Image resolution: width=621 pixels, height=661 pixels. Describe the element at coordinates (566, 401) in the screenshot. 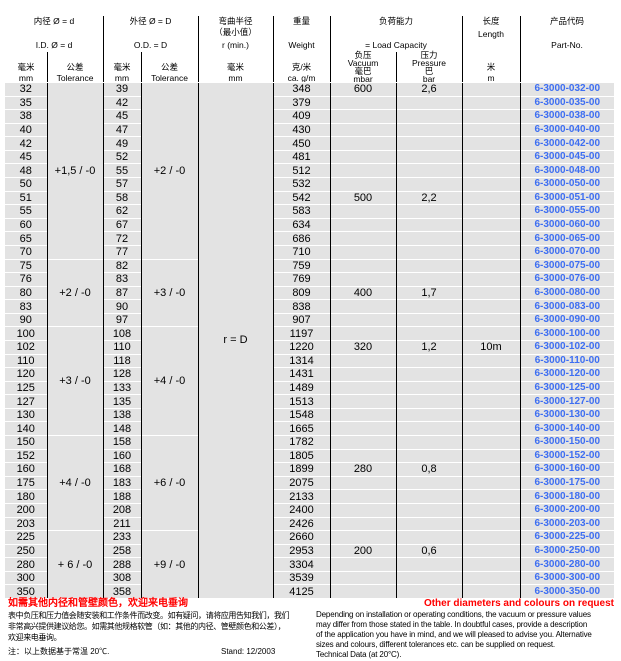

I see `part-number-link: 6-3000-127-00` at that location.